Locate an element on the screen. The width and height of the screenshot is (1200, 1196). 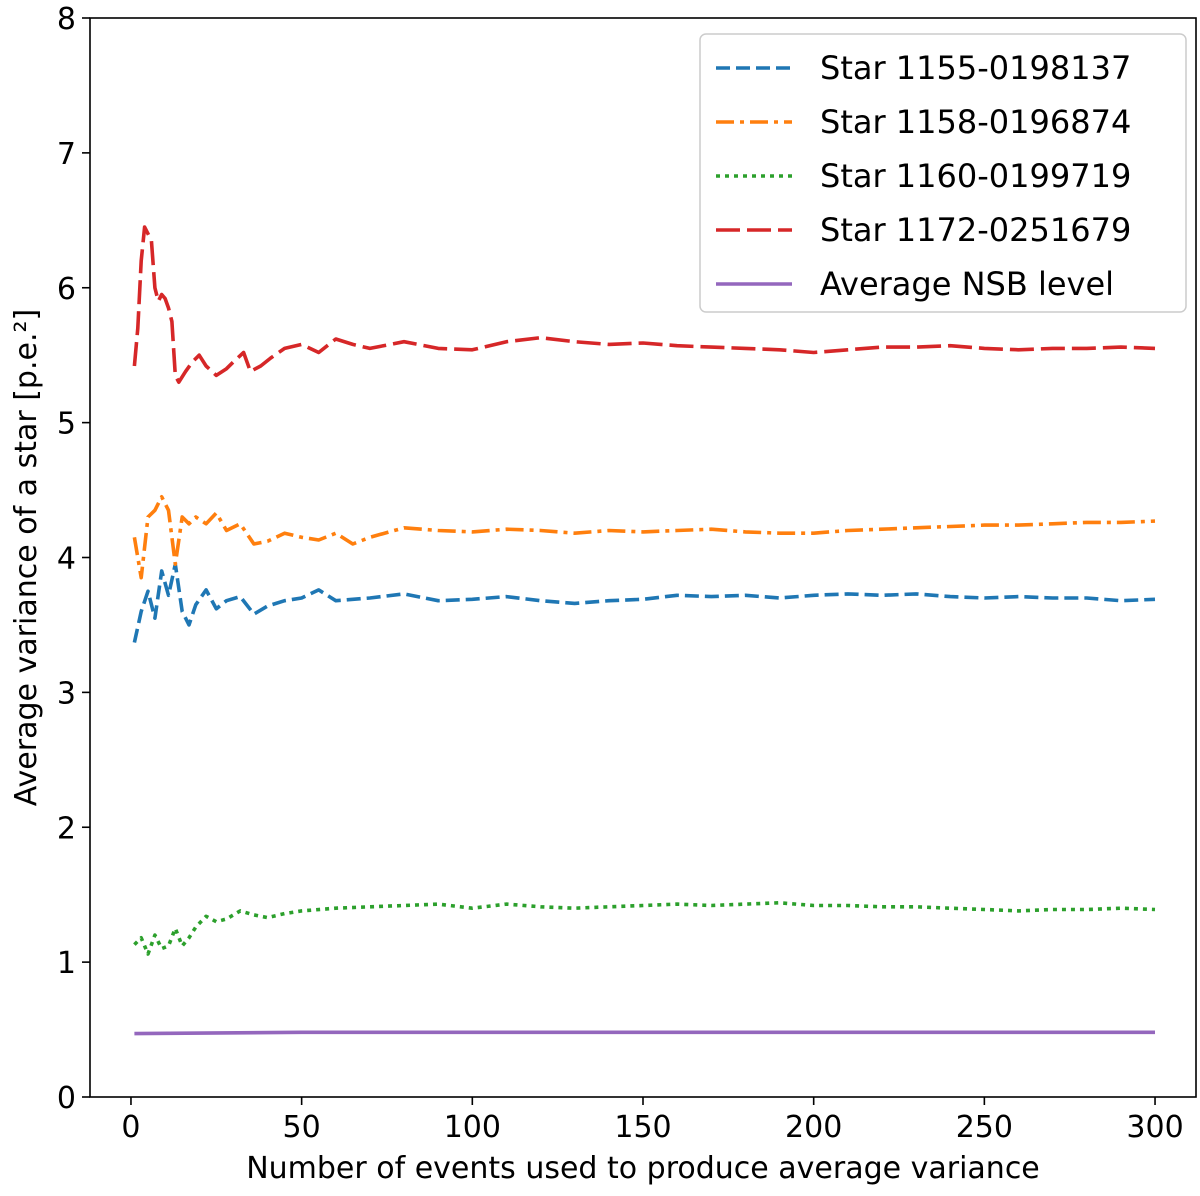
legend-label-5: Average NSB level is located at coordinates (967, 284).